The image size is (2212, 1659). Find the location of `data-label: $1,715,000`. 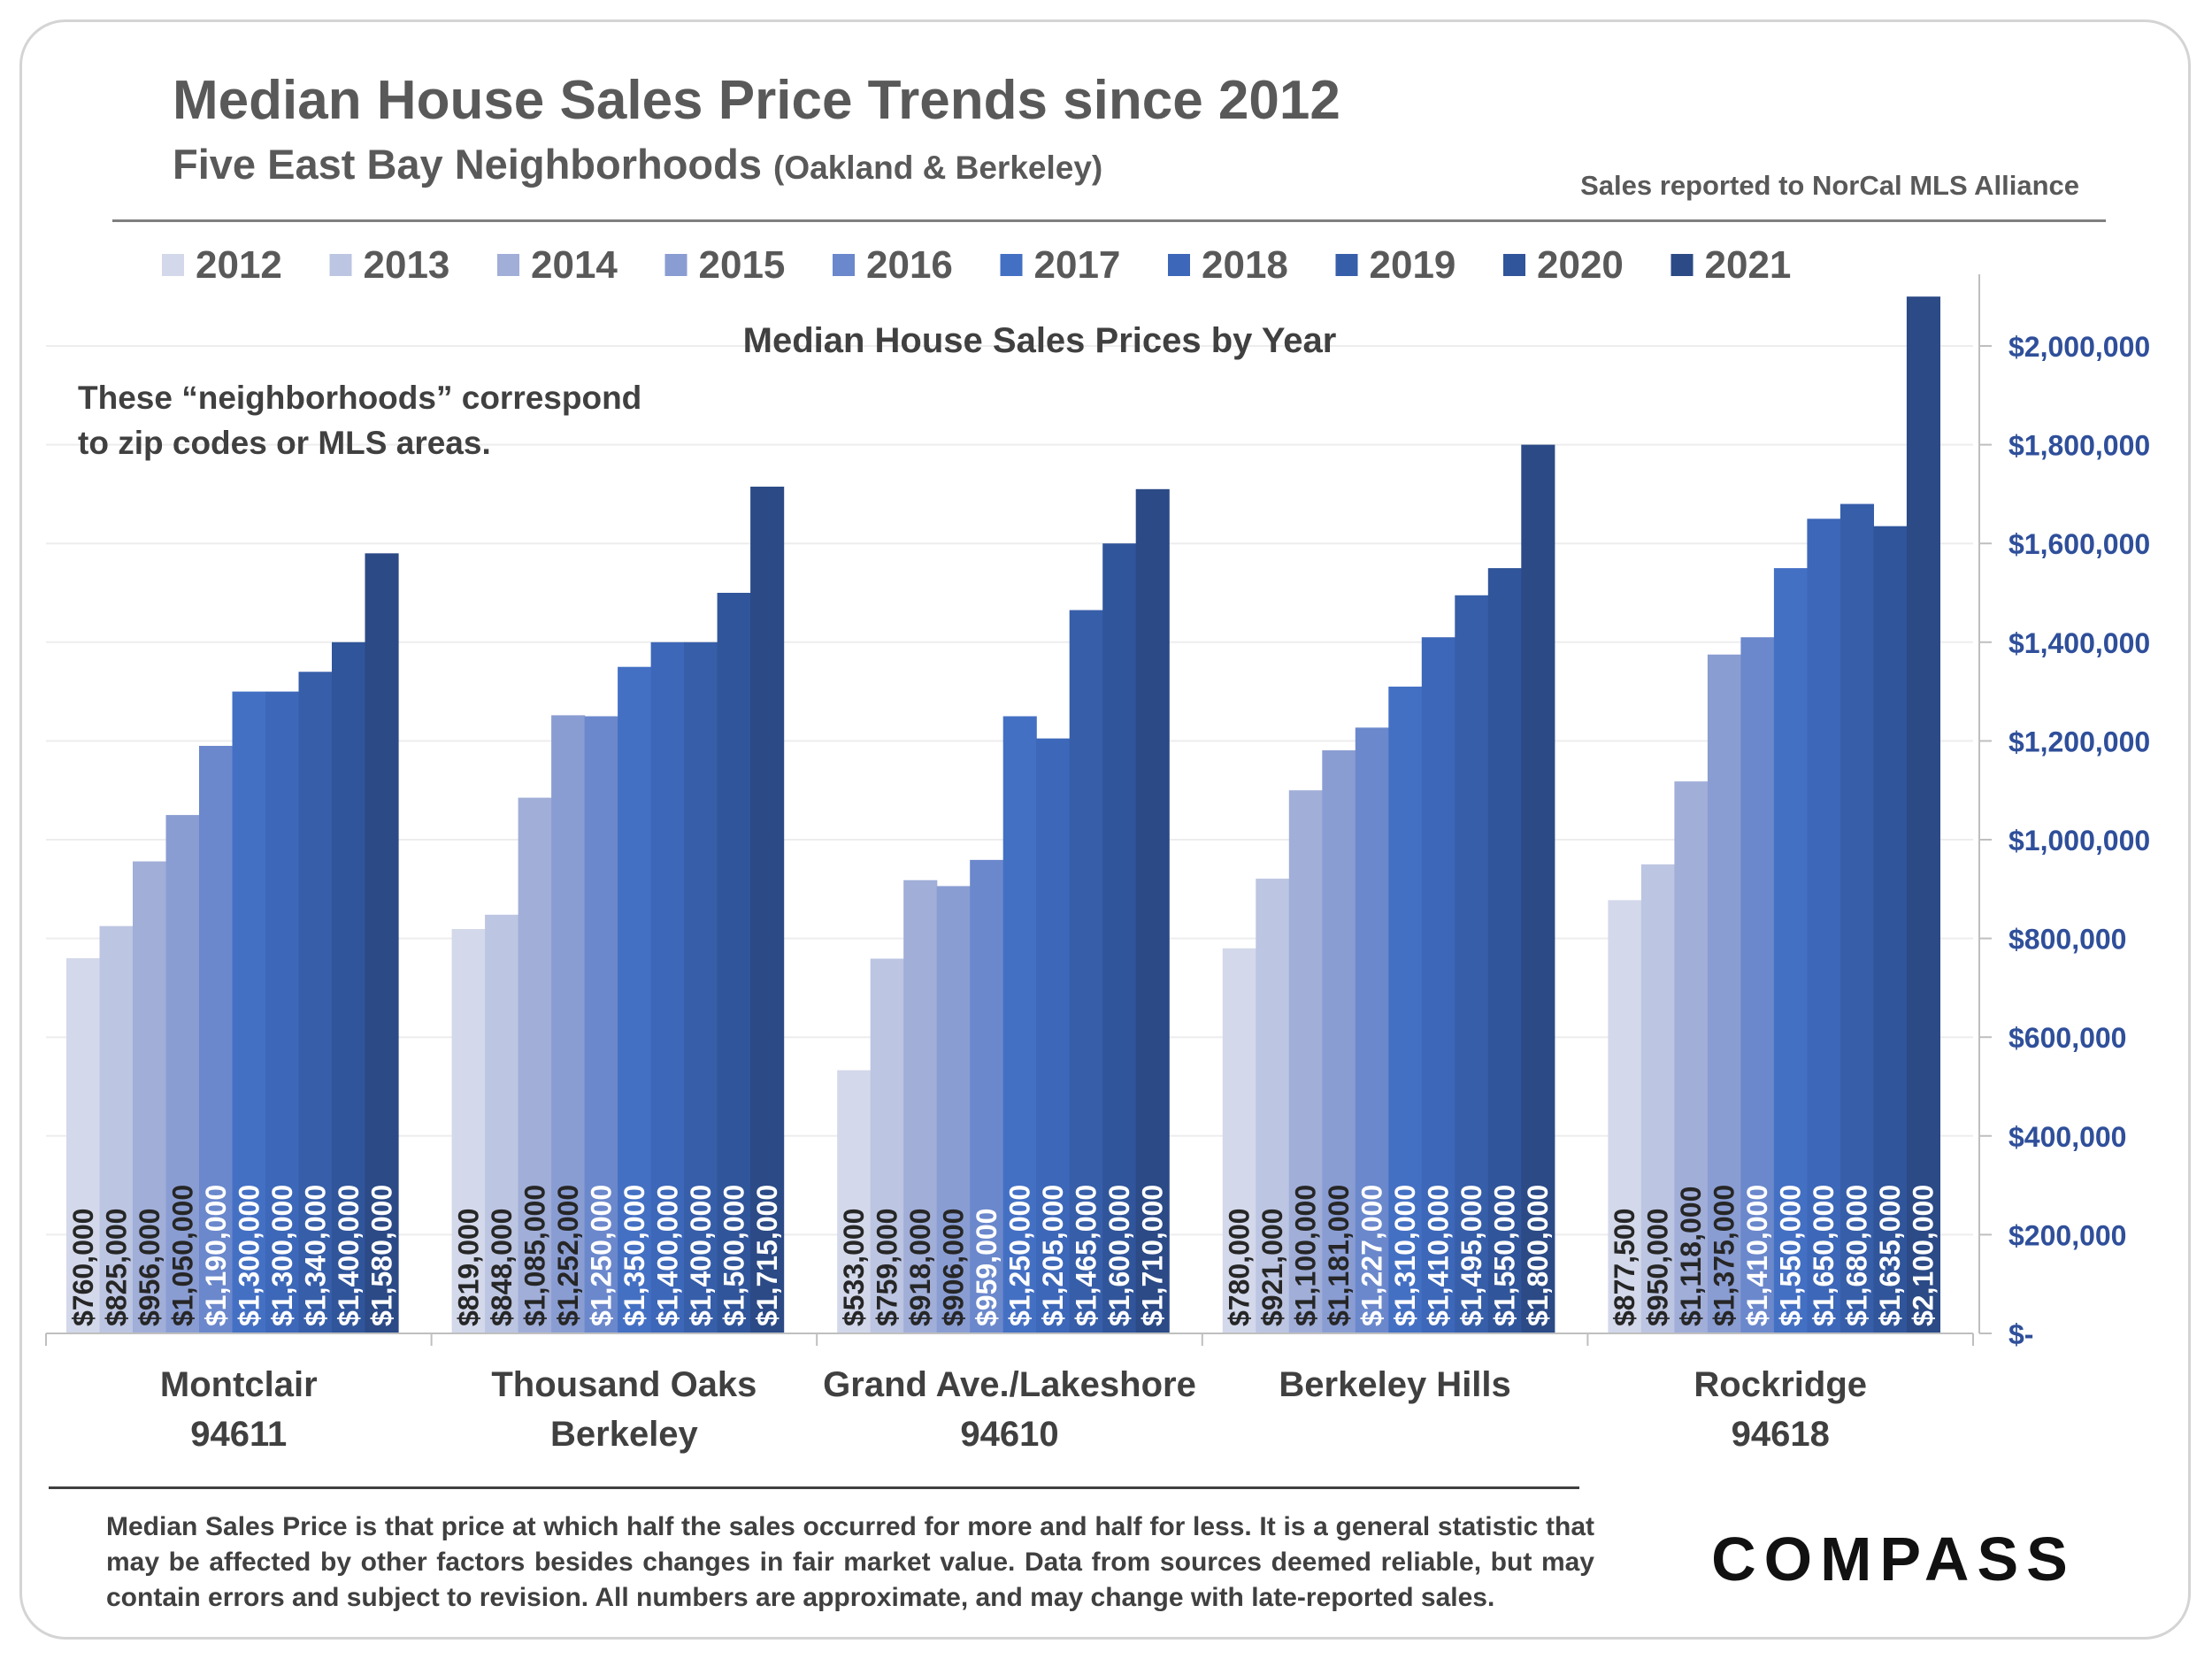

data-label: $1,715,000 is located at coordinates (767, 1255).